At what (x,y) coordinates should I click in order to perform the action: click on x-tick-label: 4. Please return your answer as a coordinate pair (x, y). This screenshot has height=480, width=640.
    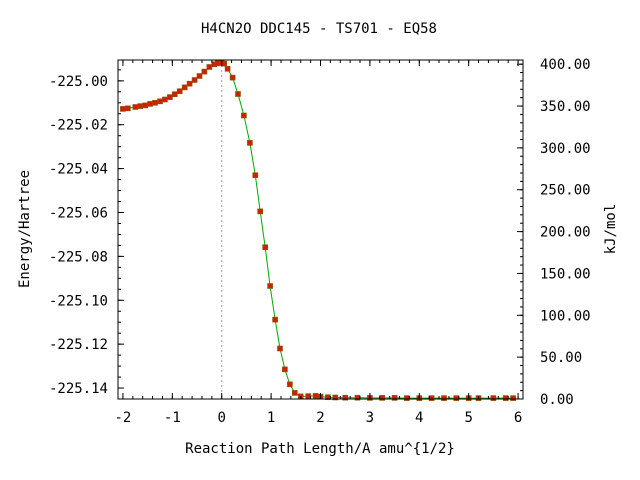
    Looking at the image, I should click on (419, 418).